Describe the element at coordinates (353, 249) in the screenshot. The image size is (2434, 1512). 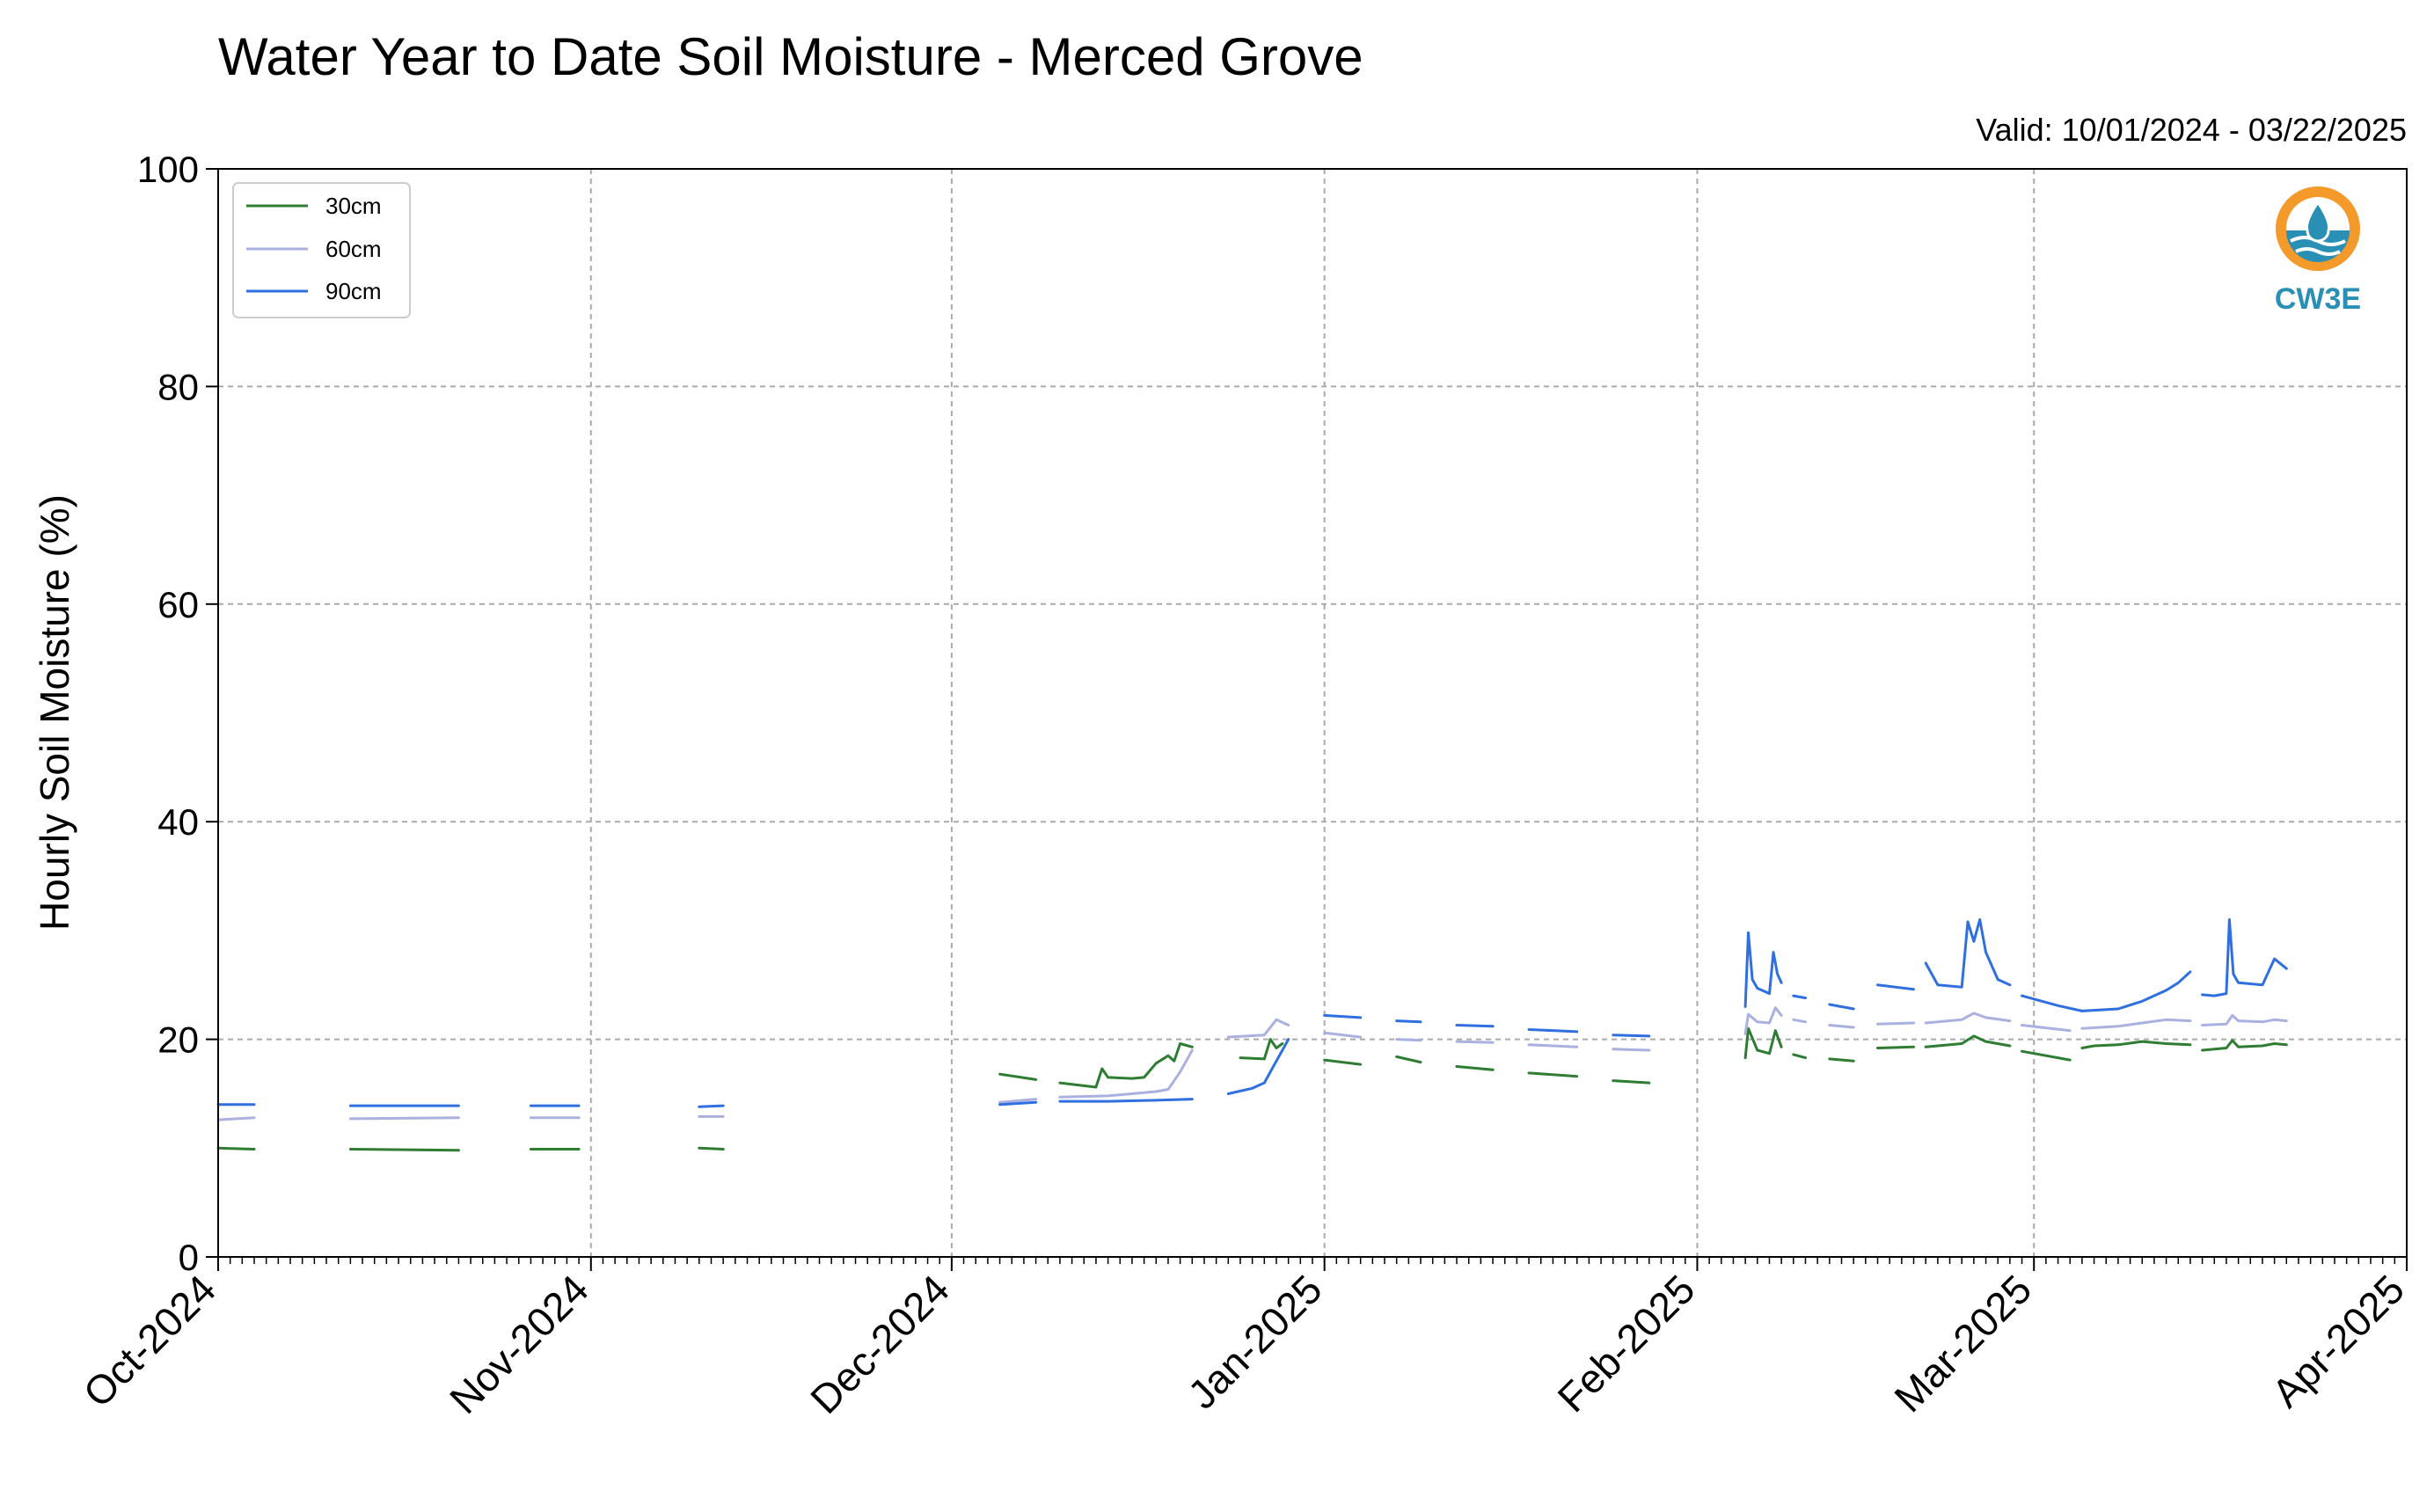
I see `legend-label-60cm: 60cm` at that location.